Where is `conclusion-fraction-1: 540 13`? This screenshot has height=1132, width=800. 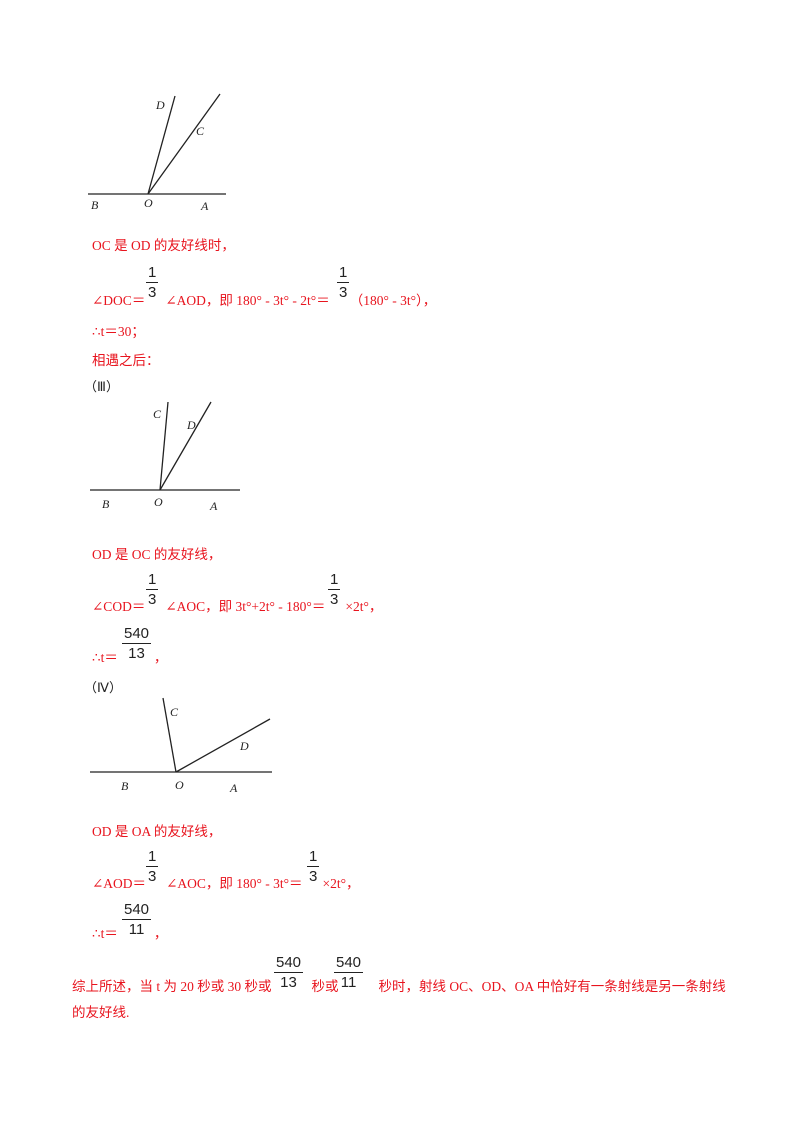
conclusion-fraction-1: 540 13 is located at coordinates (289, 972).